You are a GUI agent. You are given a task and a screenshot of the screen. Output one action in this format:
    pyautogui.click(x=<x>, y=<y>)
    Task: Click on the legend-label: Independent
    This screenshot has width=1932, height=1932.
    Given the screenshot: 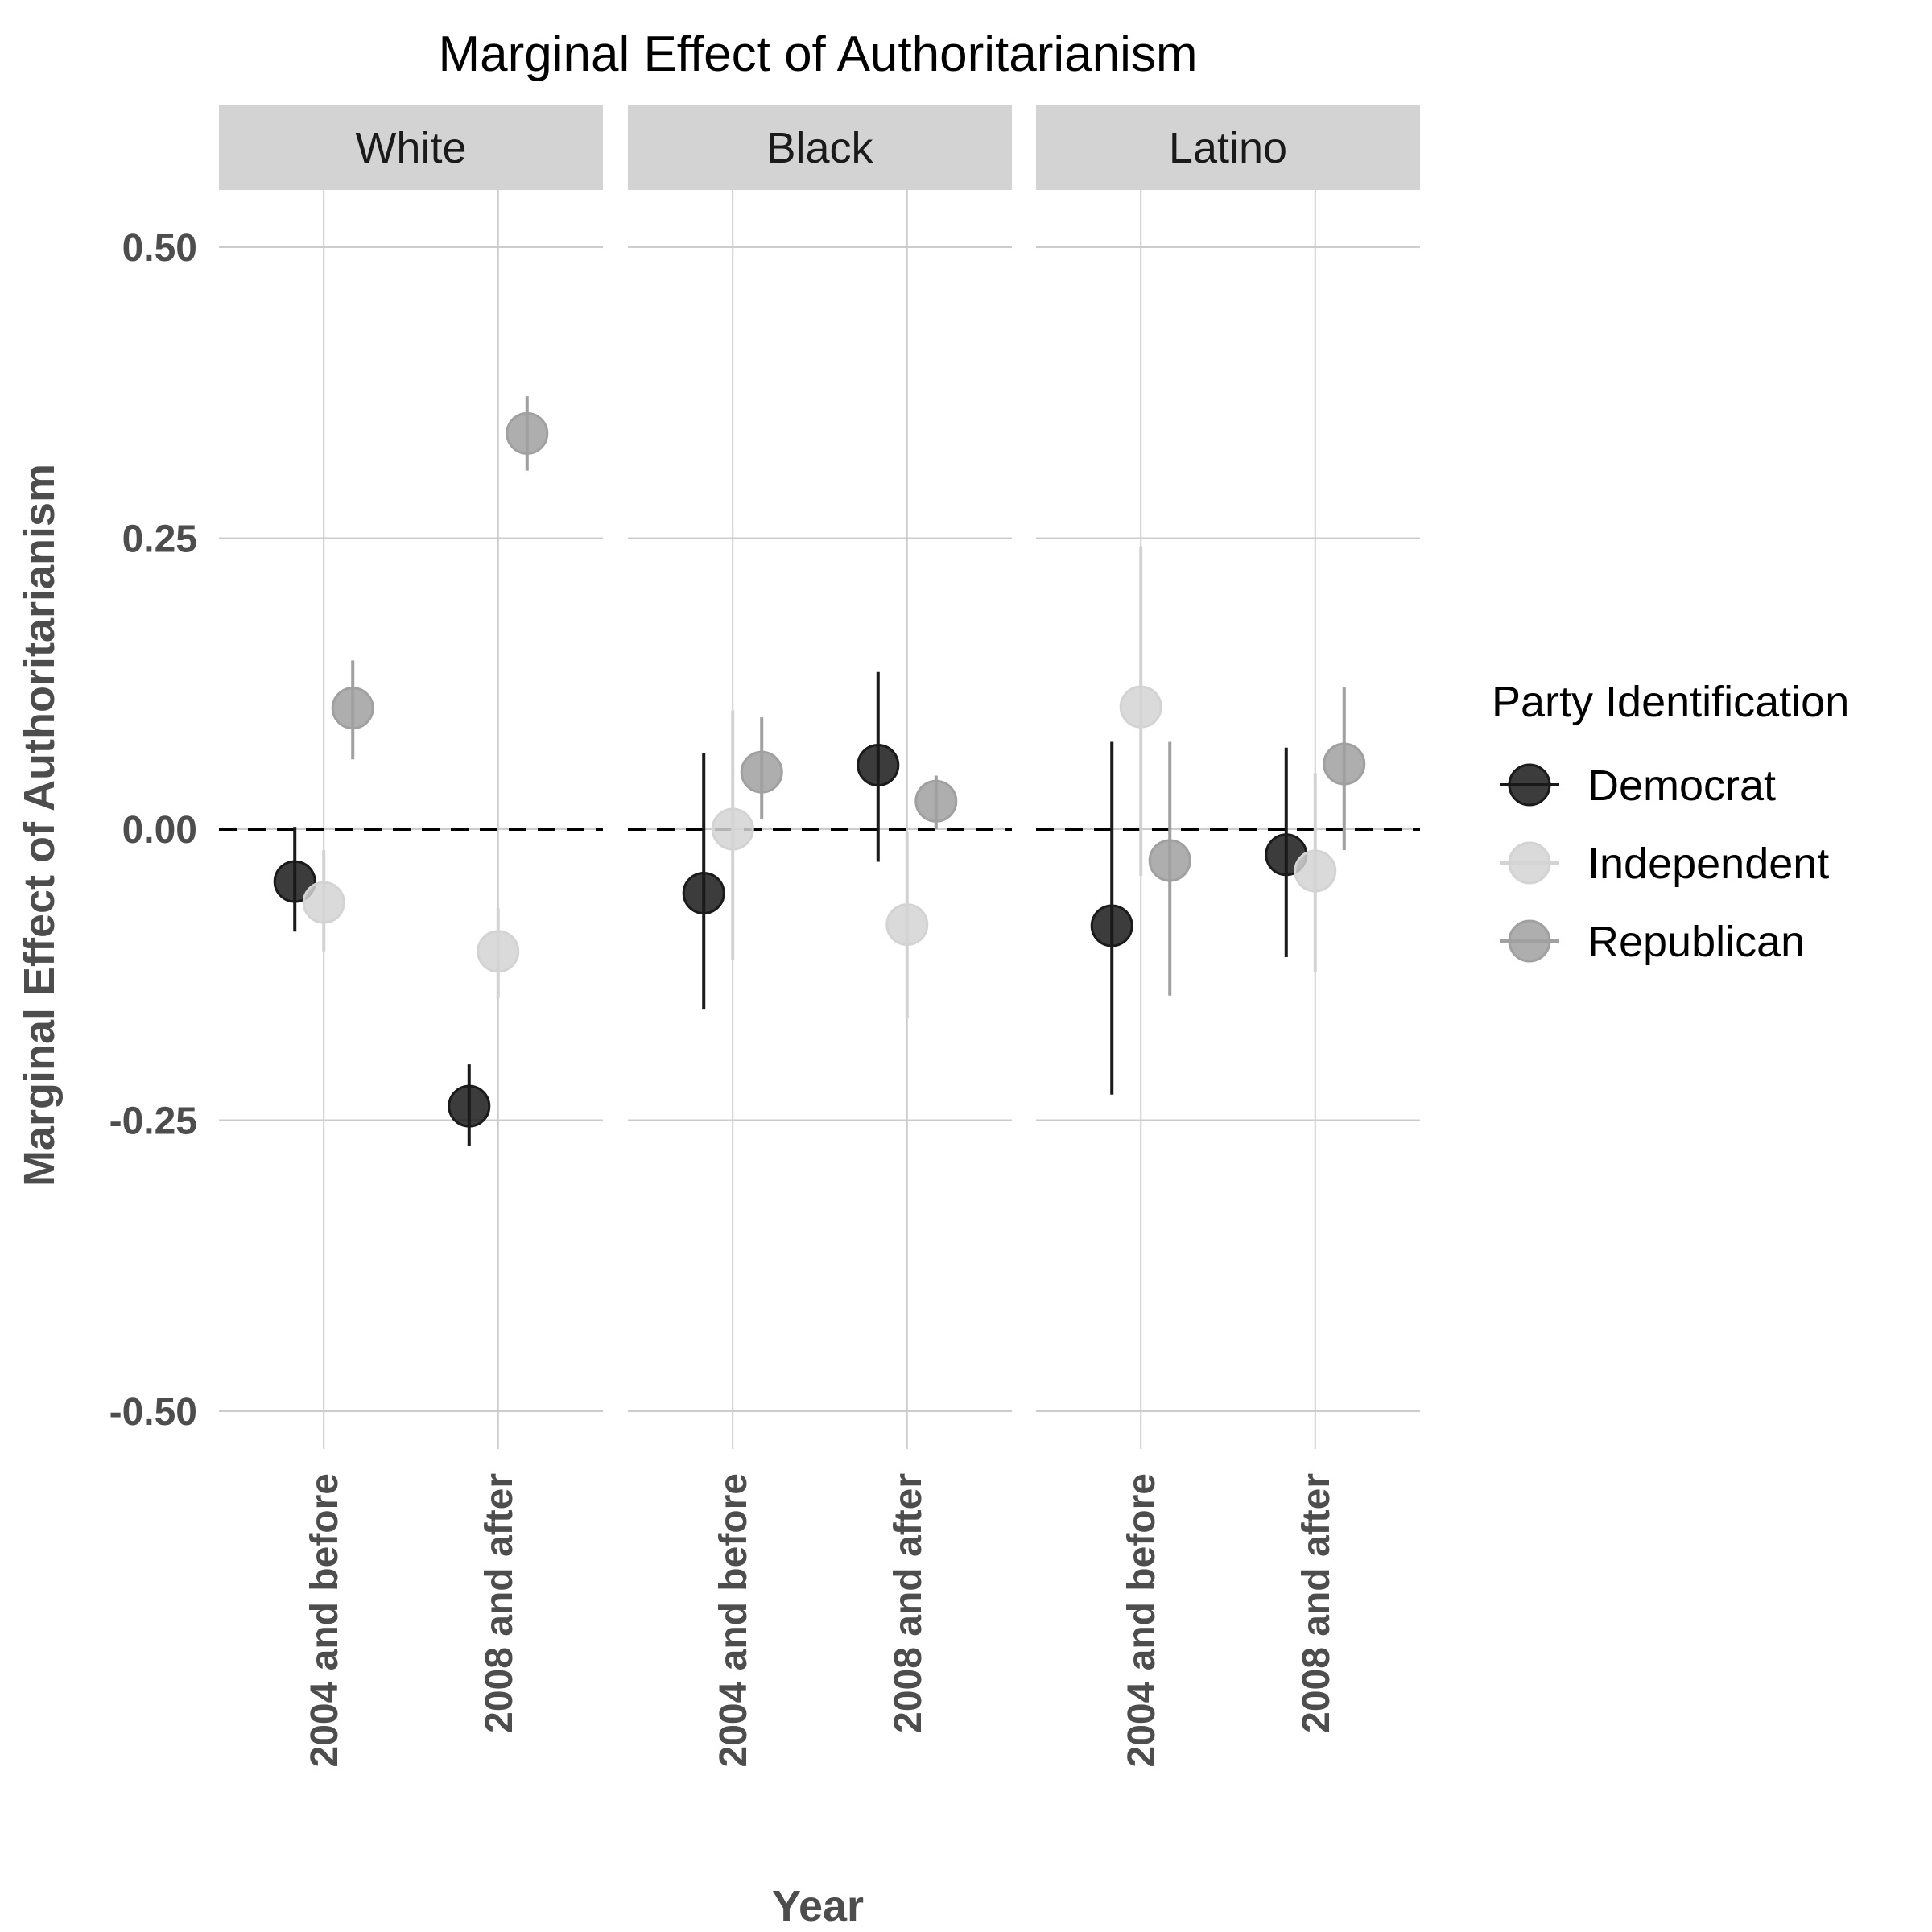 What is the action you would take?
    pyautogui.click(x=1708, y=864)
    